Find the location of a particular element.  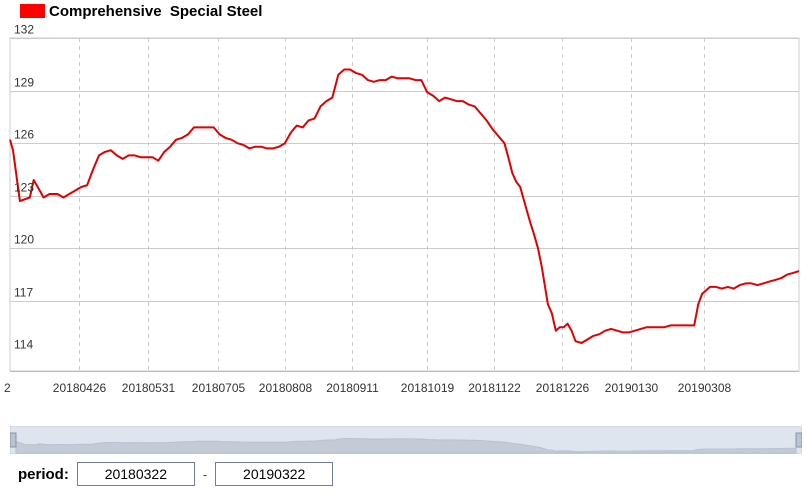

y-tick-label: 126 is located at coordinates (24, 135).